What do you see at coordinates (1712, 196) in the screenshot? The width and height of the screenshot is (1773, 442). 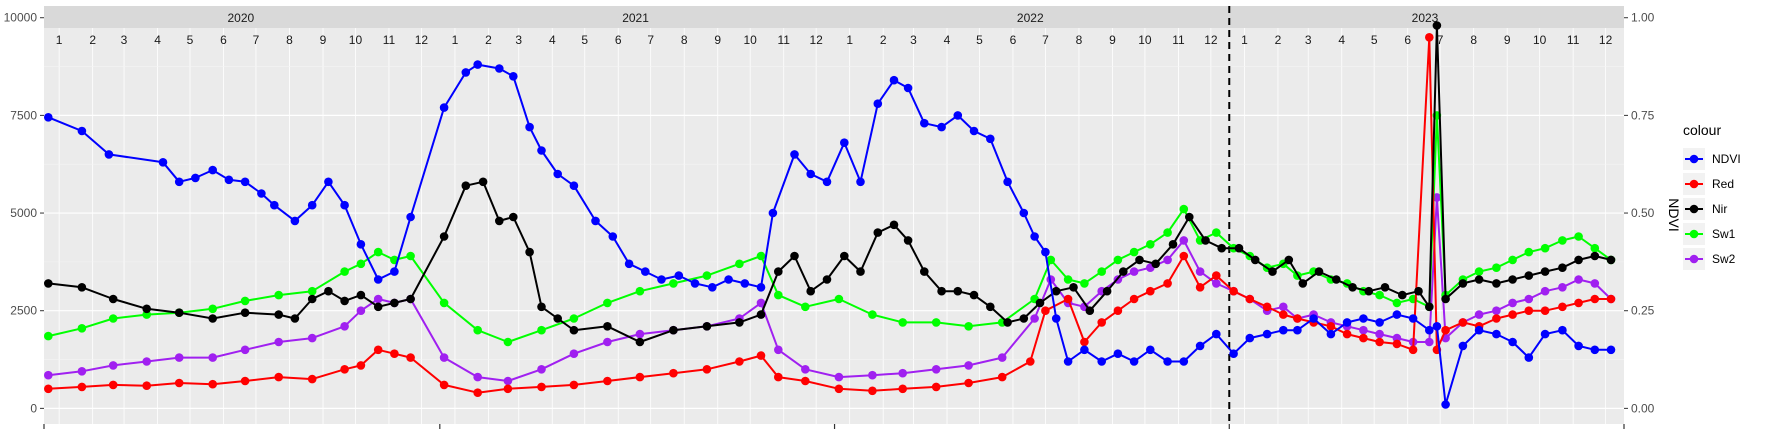 I see `legend: colour NDVI Red Nir Sw1 Sw2` at bounding box center [1712, 196].